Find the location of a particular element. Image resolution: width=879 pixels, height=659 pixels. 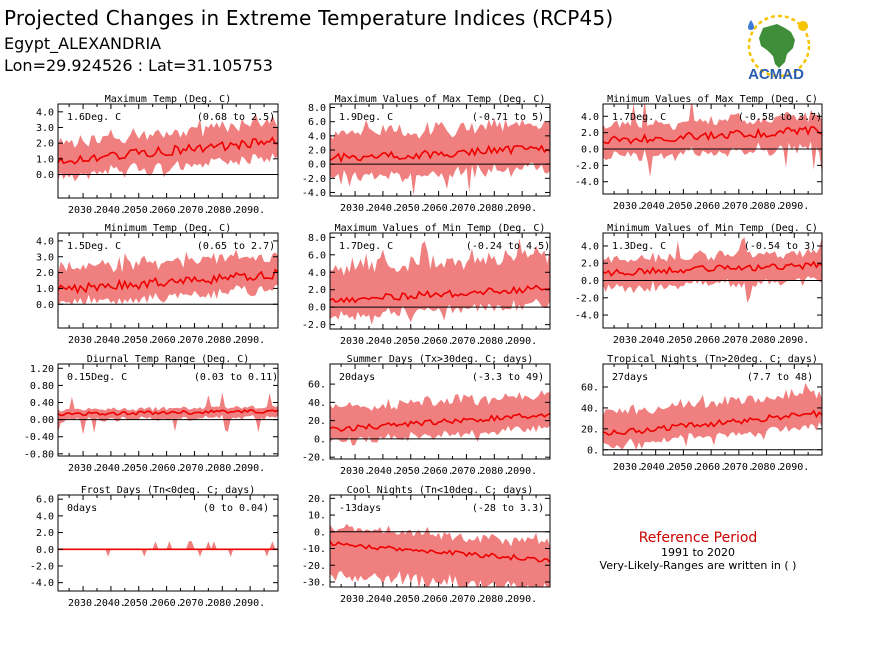

range-label: (-0.54 to 3) is located at coordinates (780, 246).